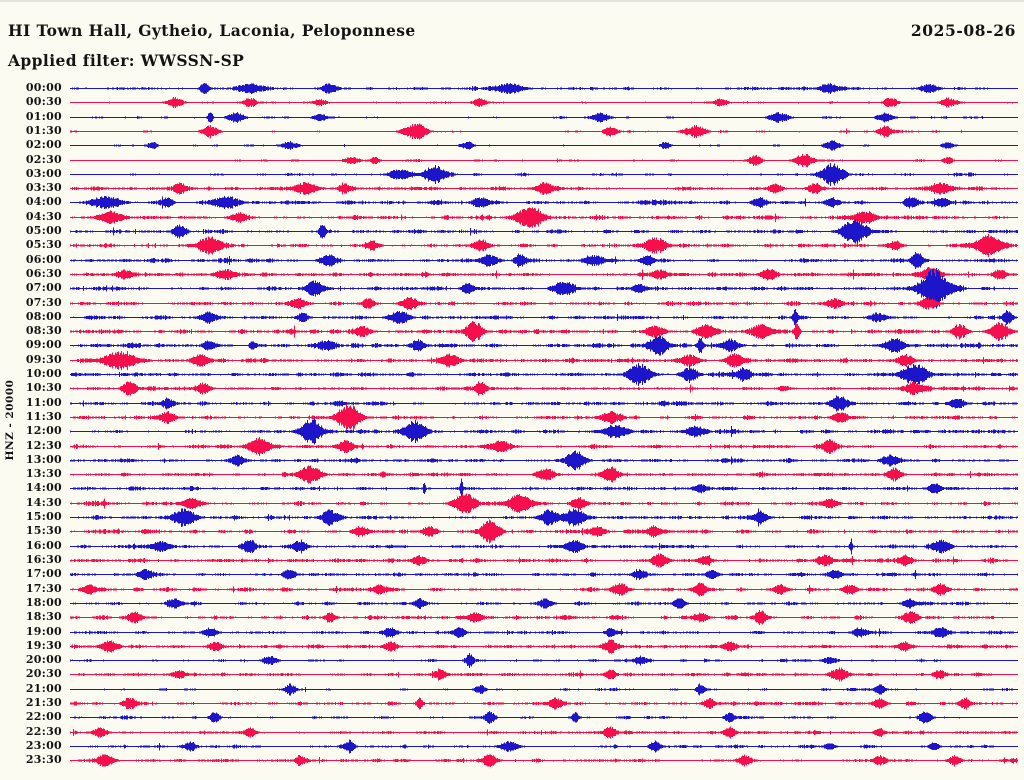 The width and height of the screenshot is (1024, 780). What do you see at coordinates (43, 631) in the screenshot?
I see `time-label: 19:00` at bounding box center [43, 631].